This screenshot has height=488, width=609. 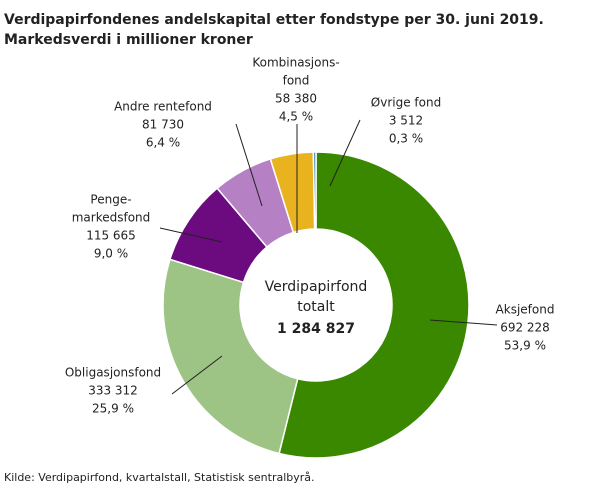 What do you see at coordinates (316, 329) in the screenshot?
I see `center-total: 1 284 827` at bounding box center [316, 329].